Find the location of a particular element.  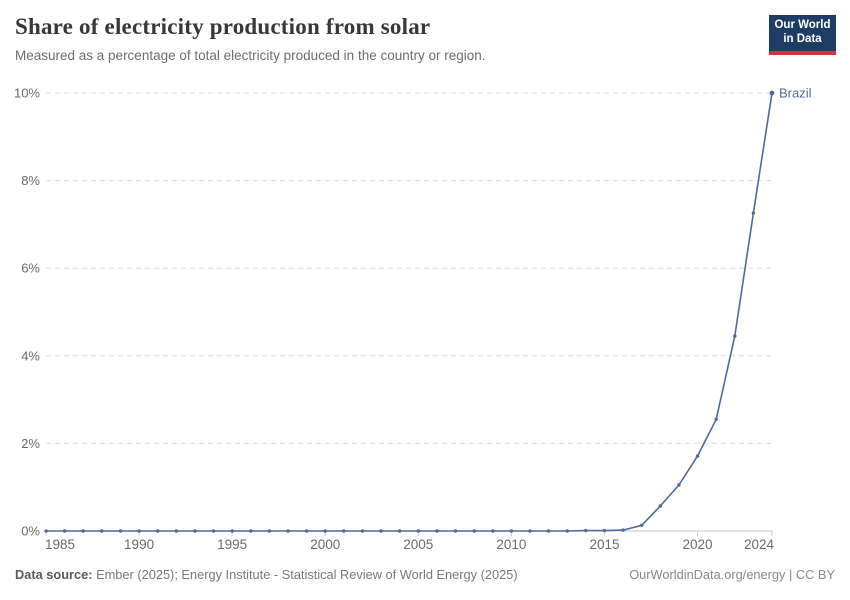

y-axis-tick-label: 6% is located at coordinates (30, 268).